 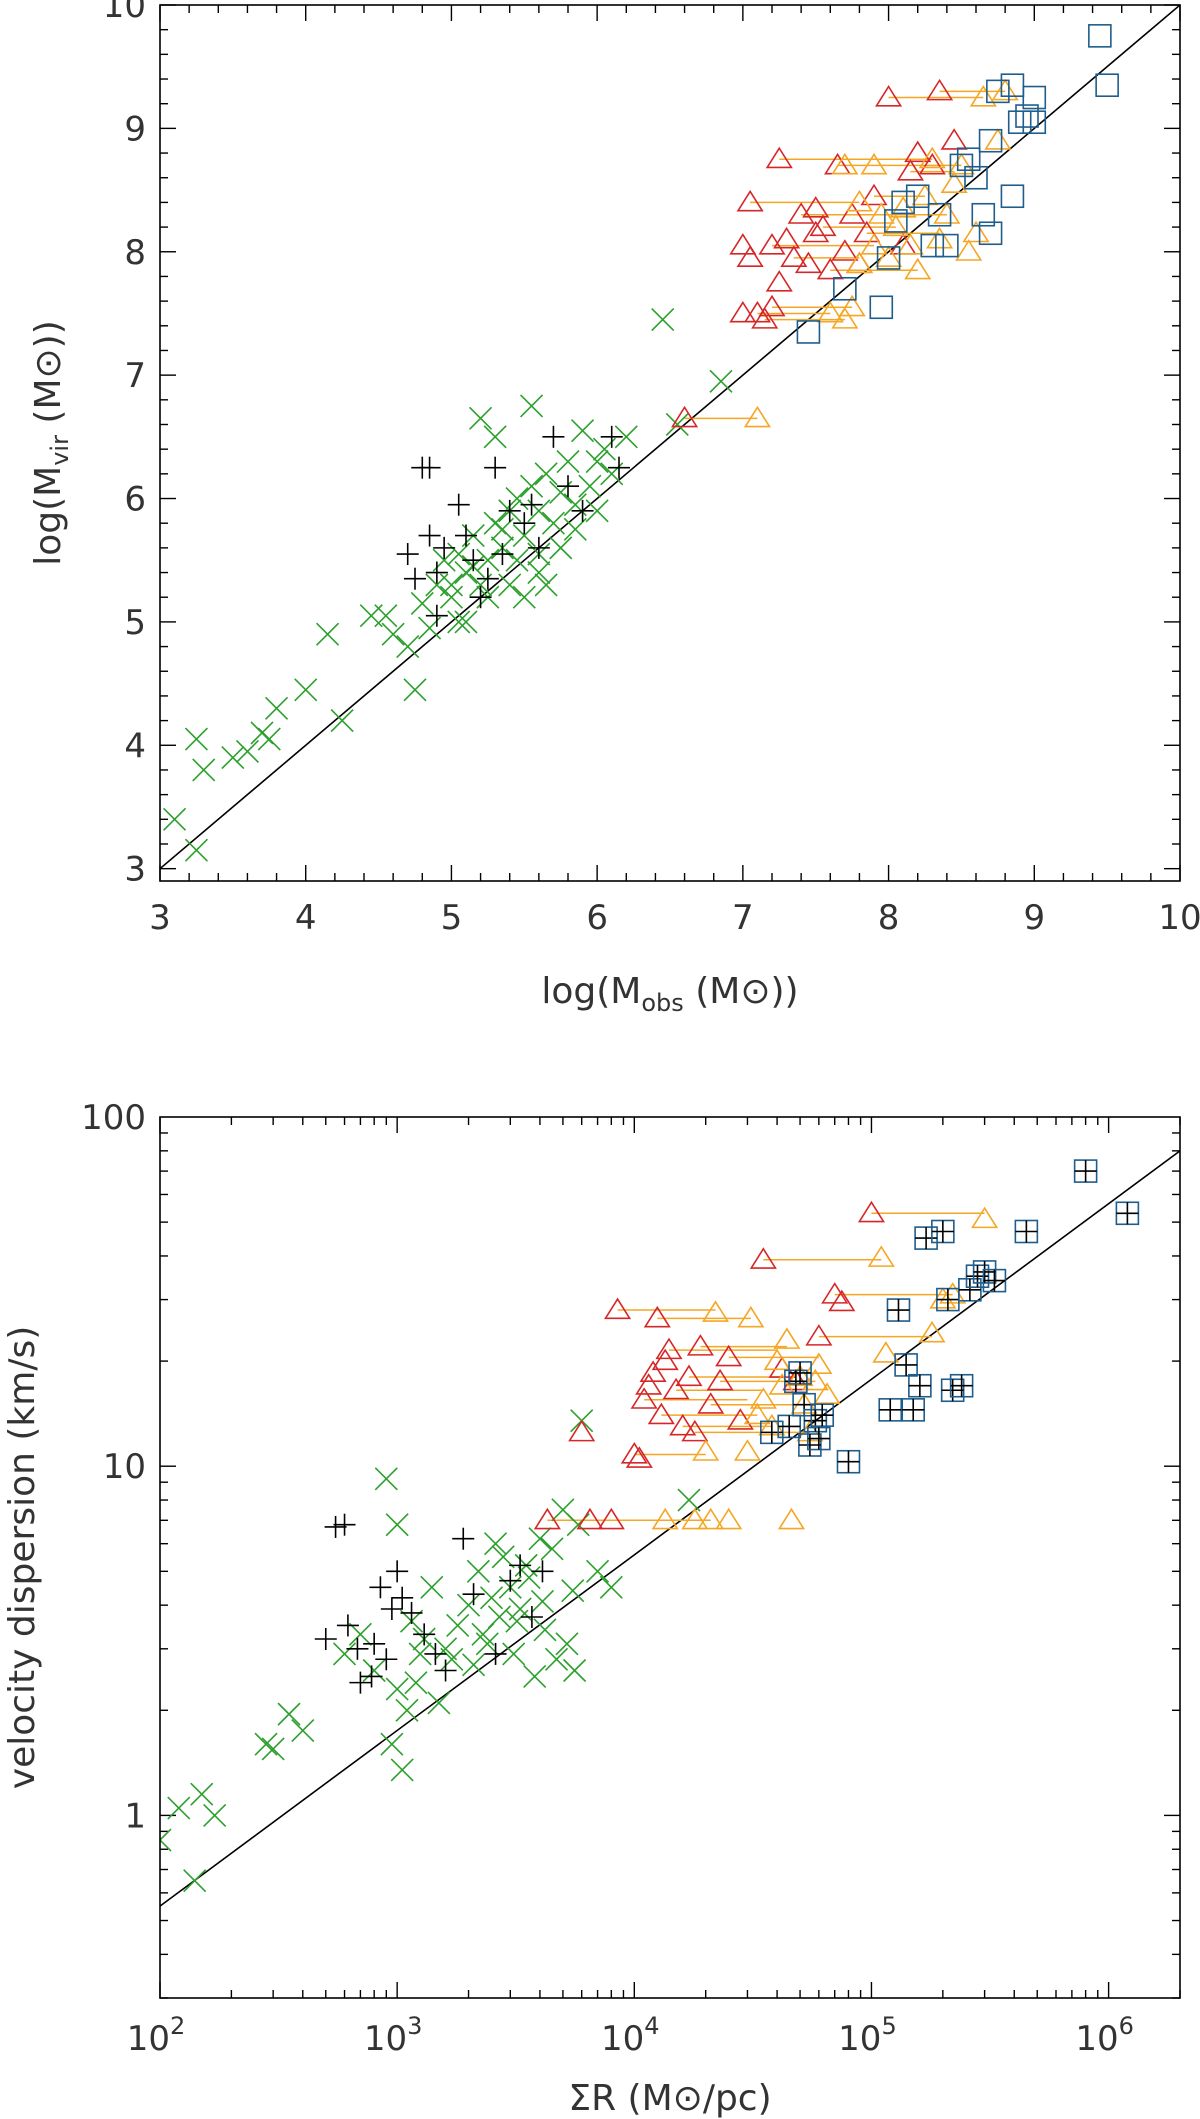 I want to click on x-tick-label: 10², so click(x=156, y=2035).